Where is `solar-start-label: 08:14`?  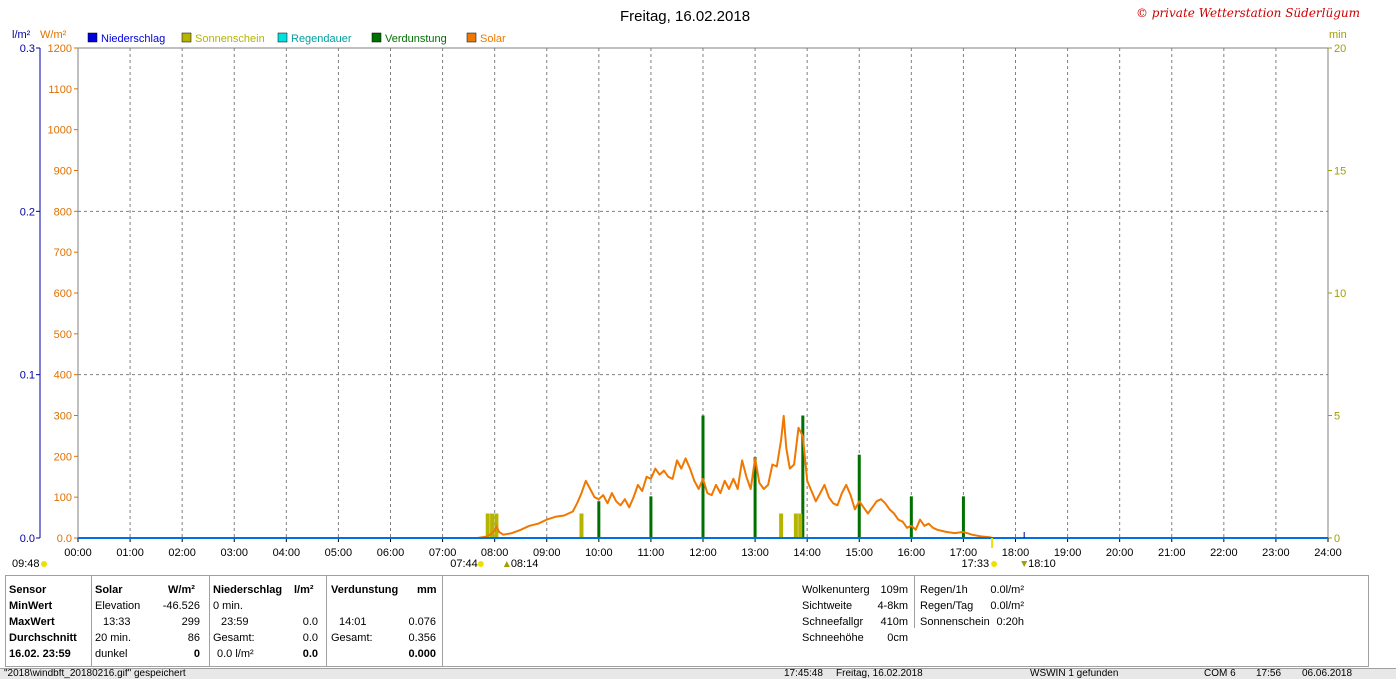
solar-start-label: 08:14 is located at coordinates (525, 564).